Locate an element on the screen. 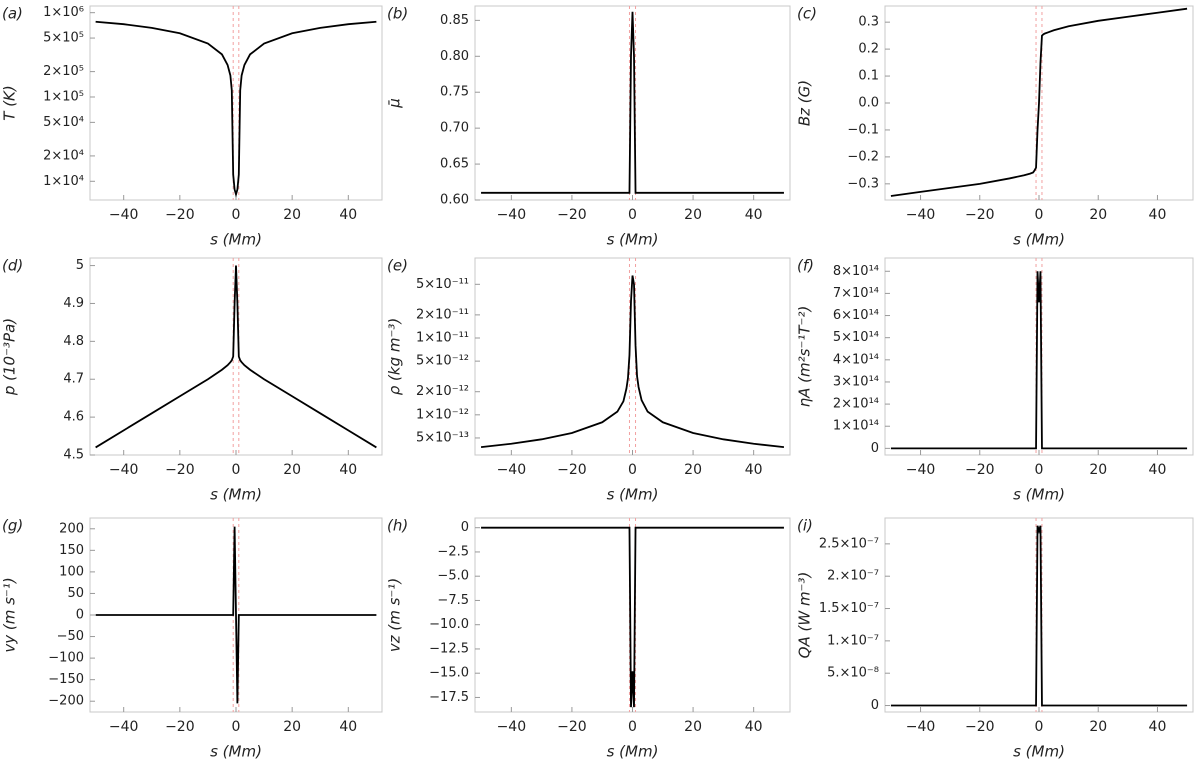 Image resolution: width=1200 pixels, height=762 pixels. y-tick-label: 2×10¹⁴ is located at coordinates (856, 404).